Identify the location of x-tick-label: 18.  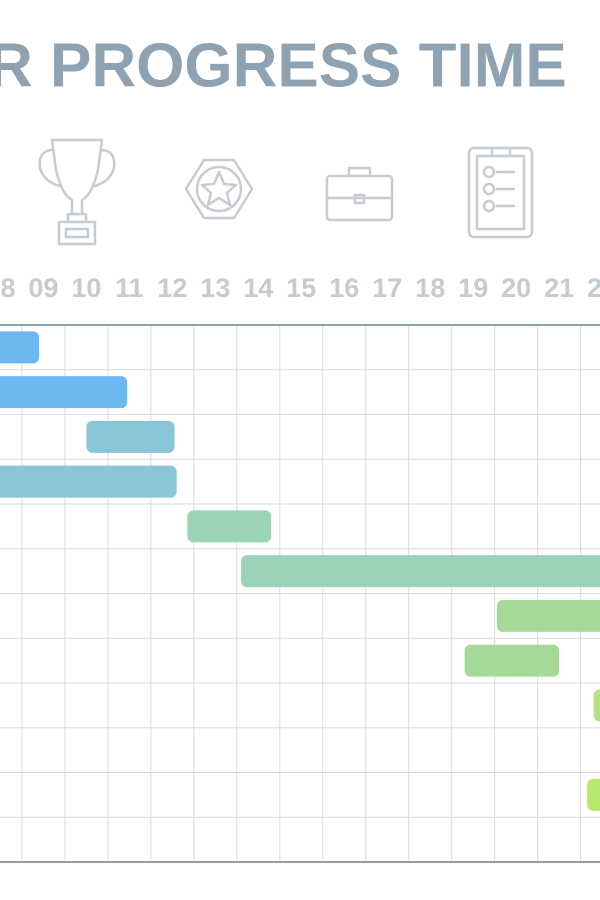
(430, 288).